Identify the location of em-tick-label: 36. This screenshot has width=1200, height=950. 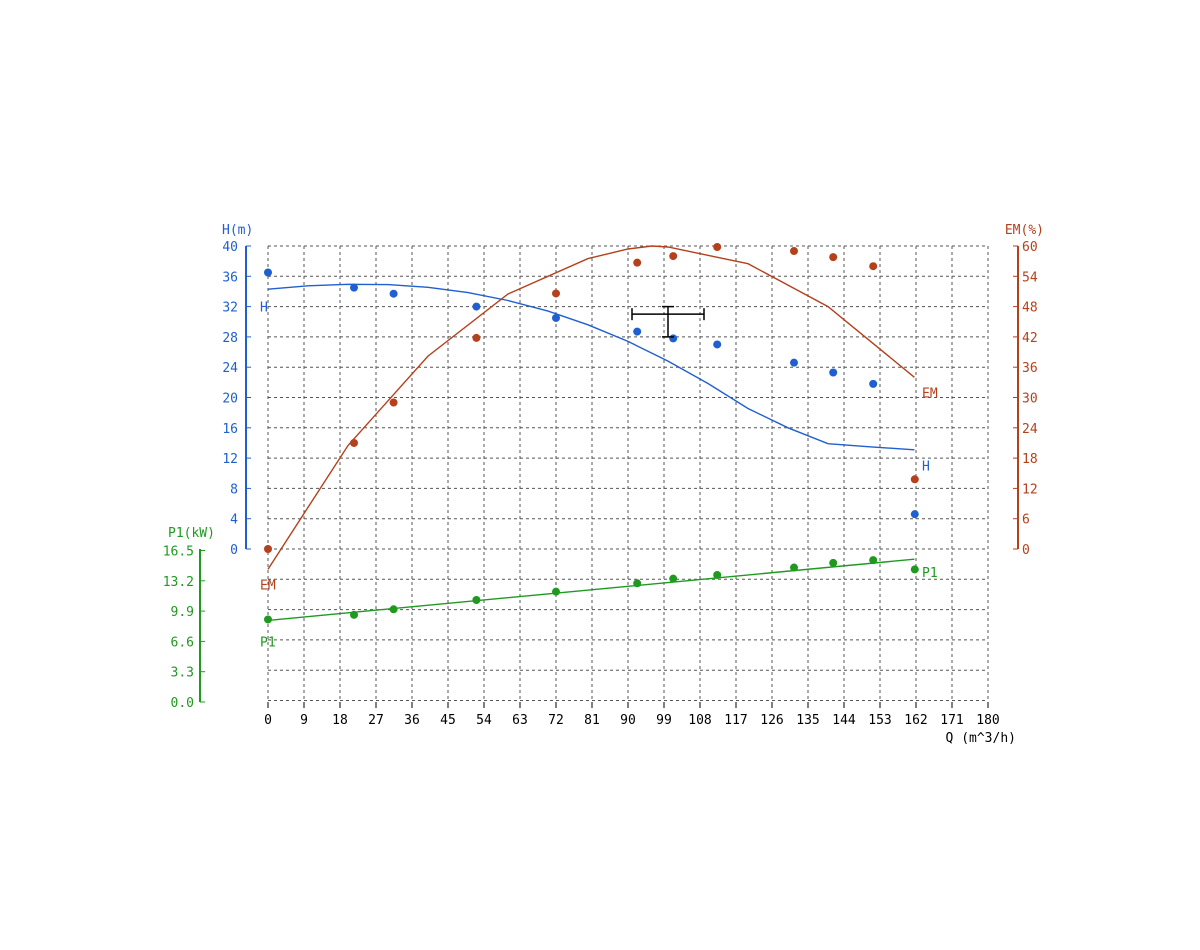
(1030, 368).